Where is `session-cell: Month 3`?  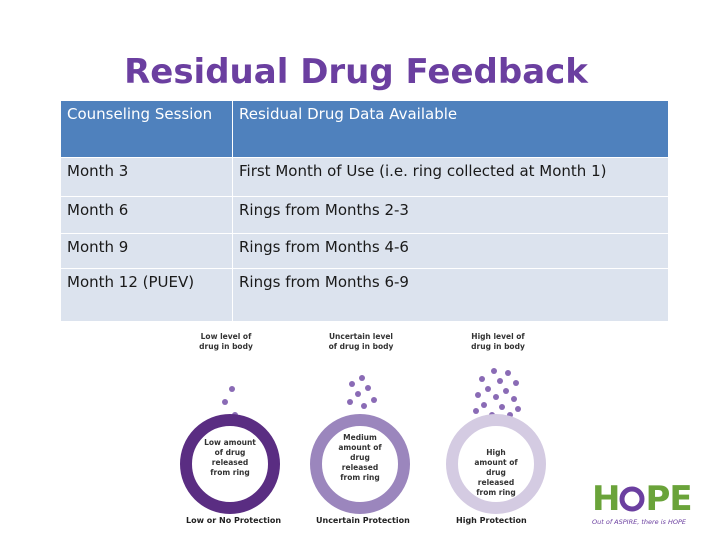
session-cell: Month 3 is located at coordinates (146, 177).